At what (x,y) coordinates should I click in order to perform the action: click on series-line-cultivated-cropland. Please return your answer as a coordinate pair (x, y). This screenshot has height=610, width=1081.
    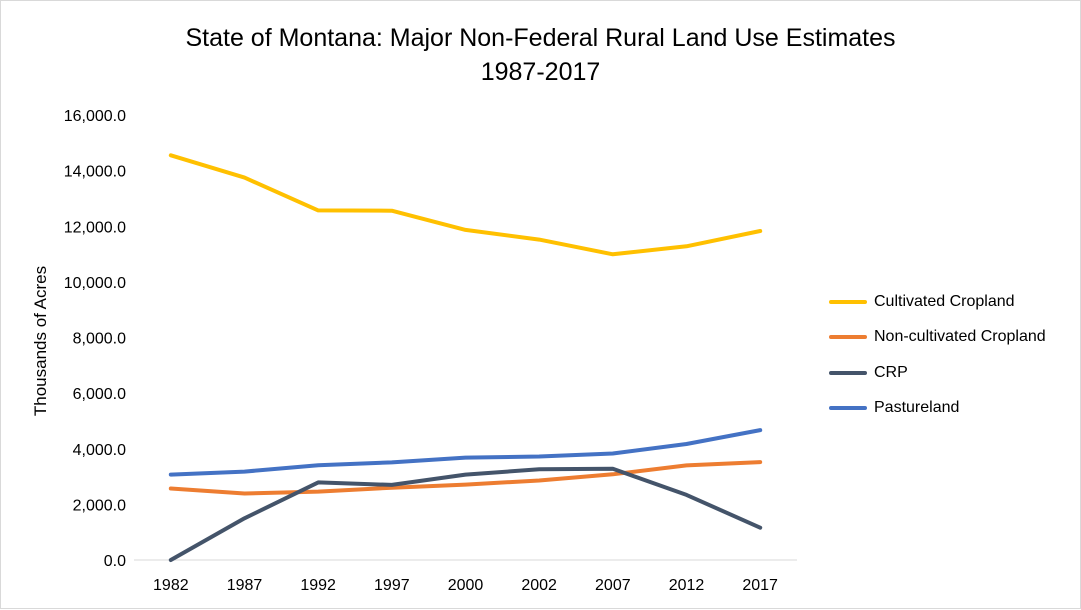
    Looking at the image, I should click on (465, 205).